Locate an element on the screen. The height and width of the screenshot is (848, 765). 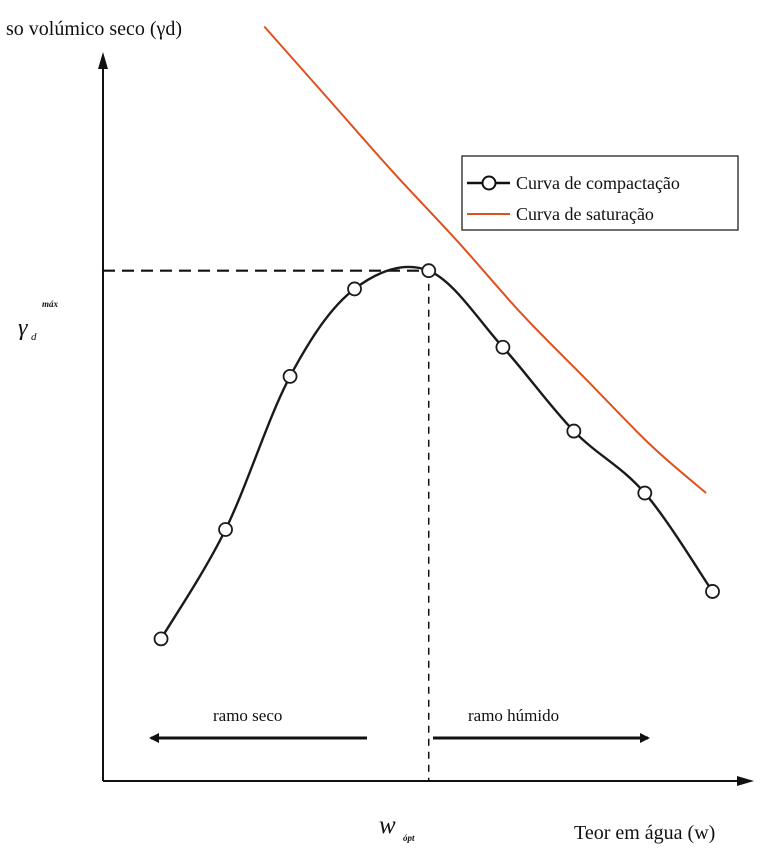
y-axis-label: so volúmico seco (γd) is located at coordinates (94, 29).